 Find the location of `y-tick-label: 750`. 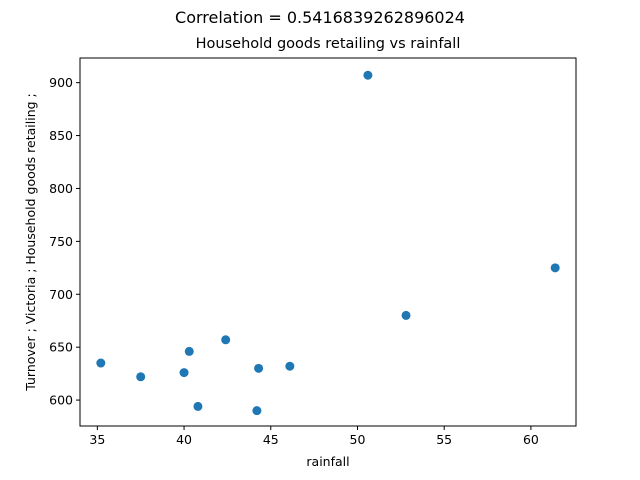

y-tick-label: 750 is located at coordinates (61, 241).